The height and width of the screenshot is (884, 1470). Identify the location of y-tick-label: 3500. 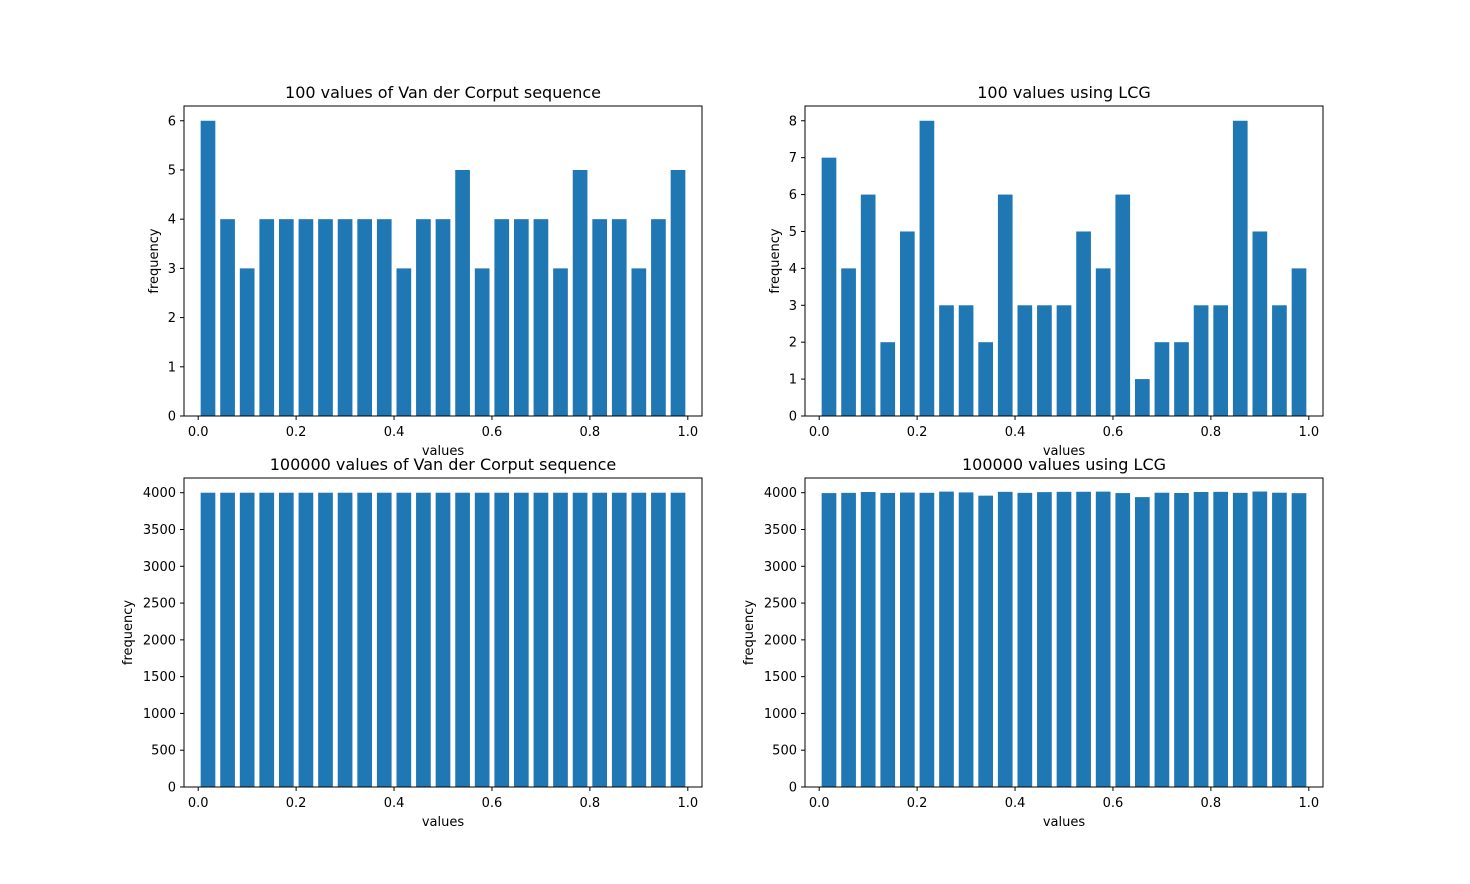
(780, 530).